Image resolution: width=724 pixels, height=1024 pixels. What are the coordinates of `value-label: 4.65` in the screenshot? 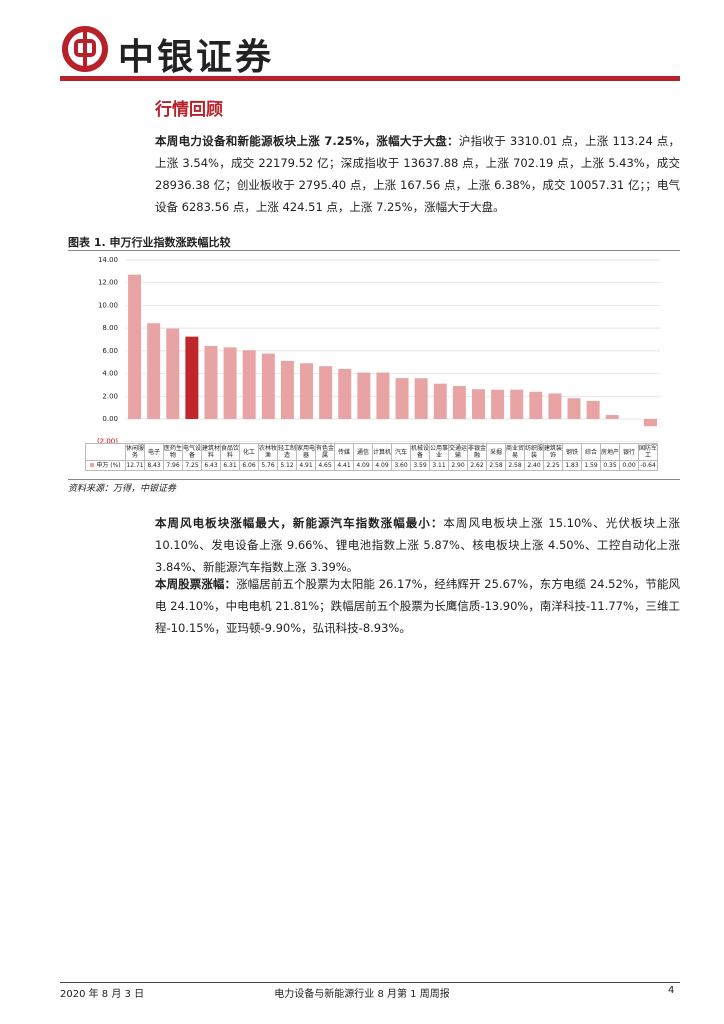 It's located at (325, 465).